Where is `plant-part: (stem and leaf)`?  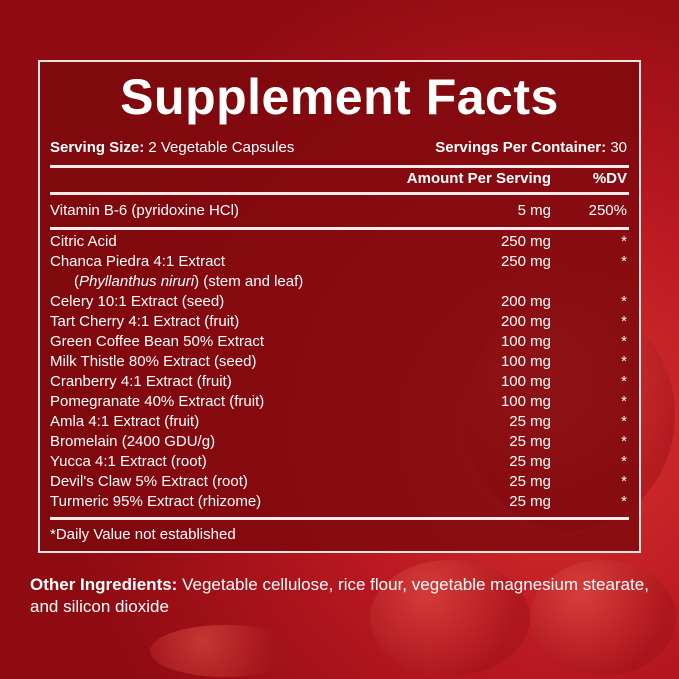
plant-part: (stem and leaf) is located at coordinates (253, 281).